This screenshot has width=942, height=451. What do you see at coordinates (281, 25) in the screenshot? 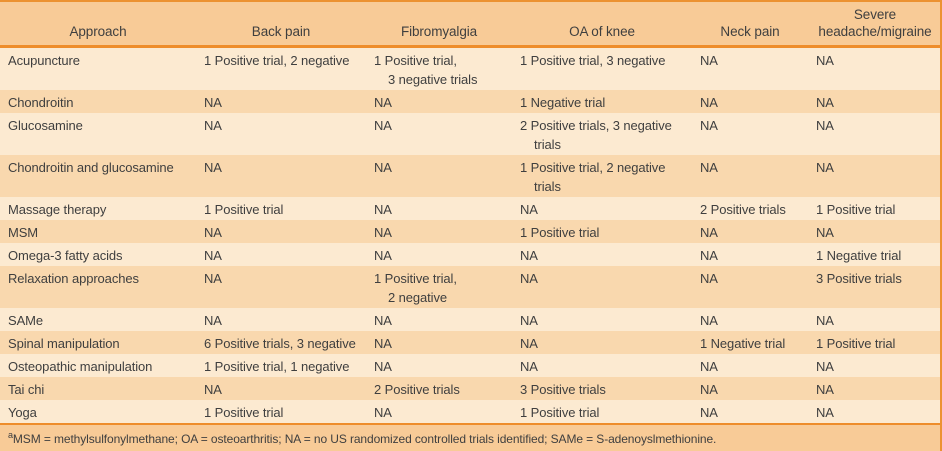
I see `column-header-back-pain: Back pain` at bounding box center [281, 25].